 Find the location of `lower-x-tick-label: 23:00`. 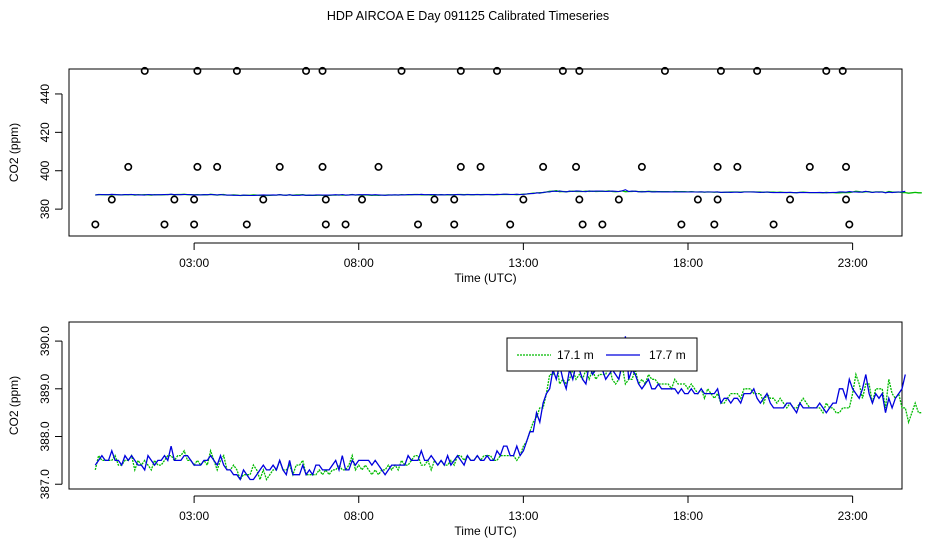

lower-x-tick-label: 23:00 is located at coordinates (853, 516).